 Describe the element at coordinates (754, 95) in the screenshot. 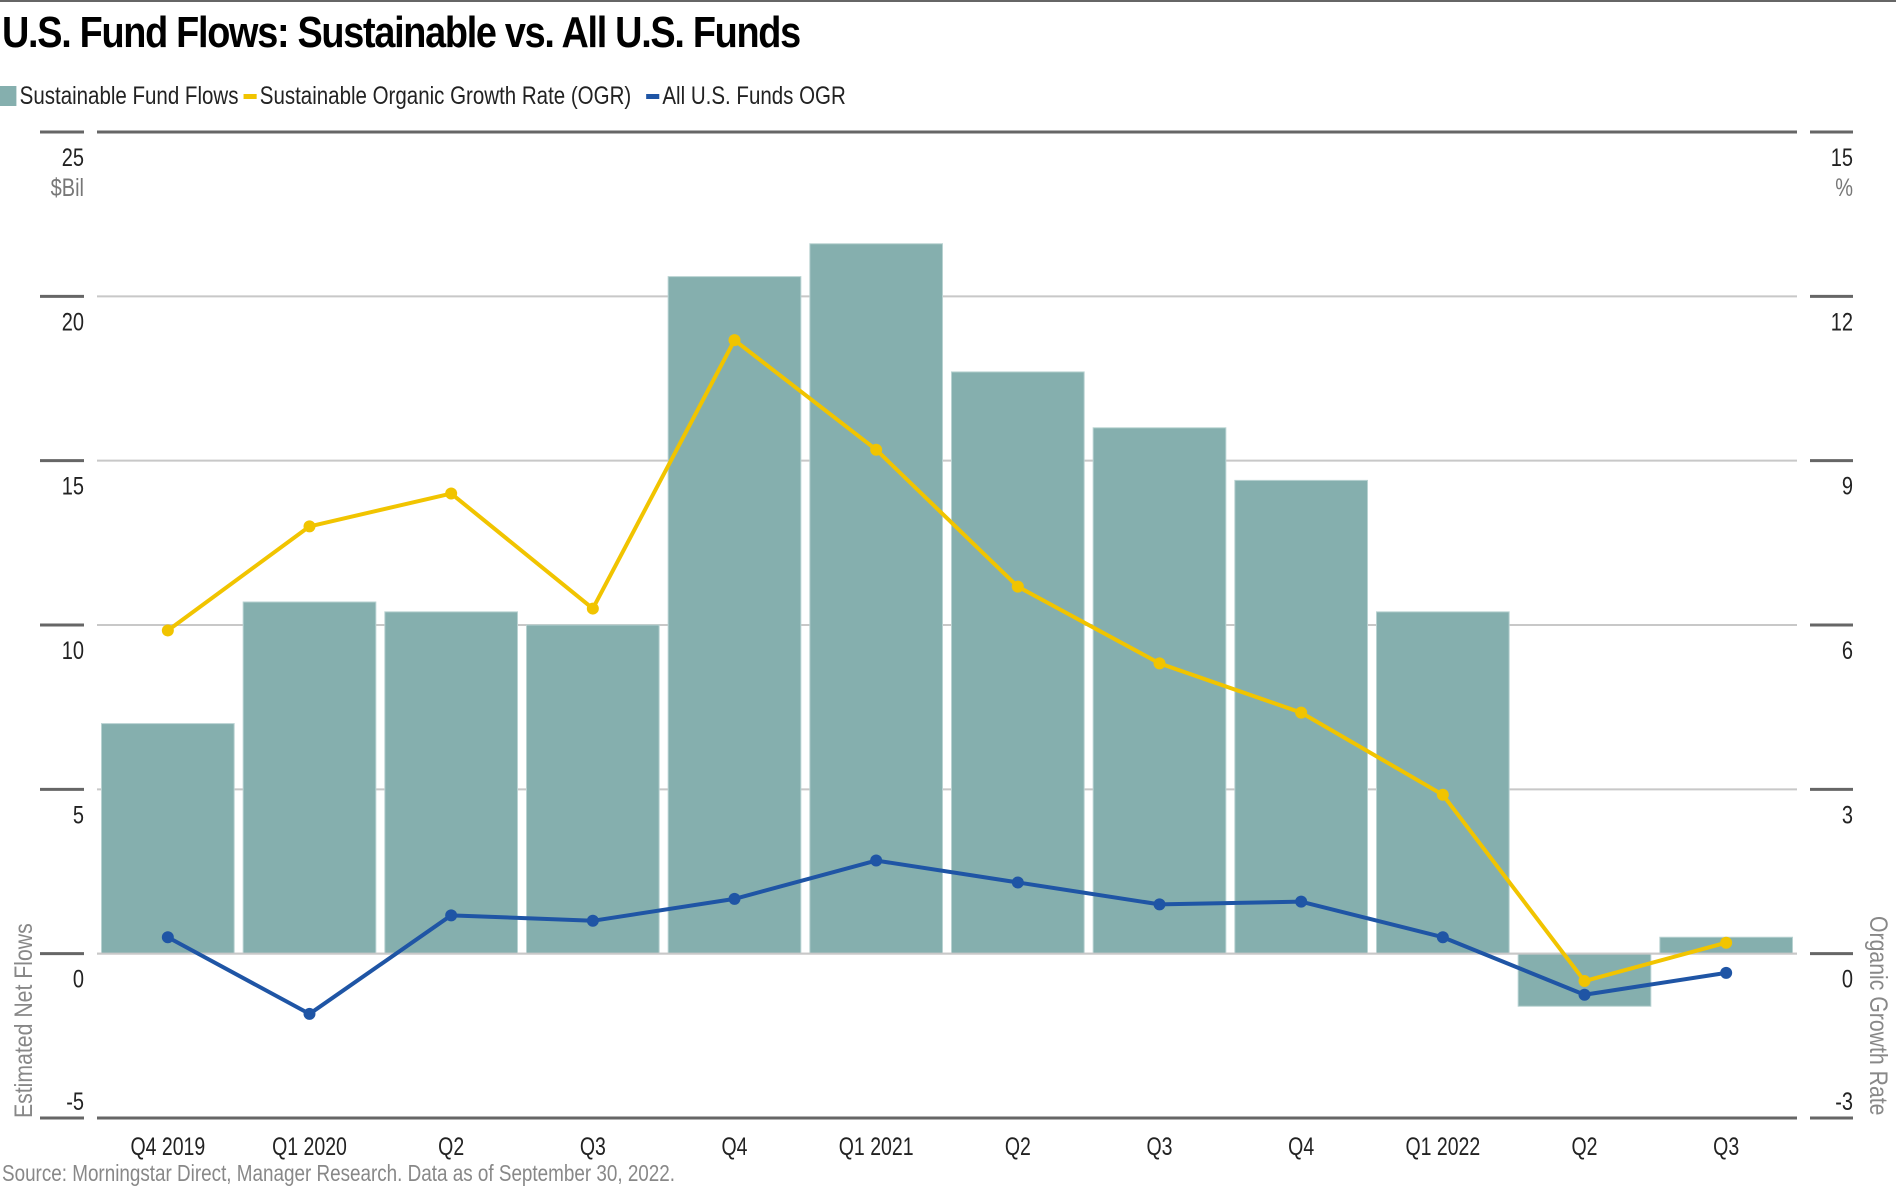

I see `legend-label: All U.S. Funds OGR` at that location.